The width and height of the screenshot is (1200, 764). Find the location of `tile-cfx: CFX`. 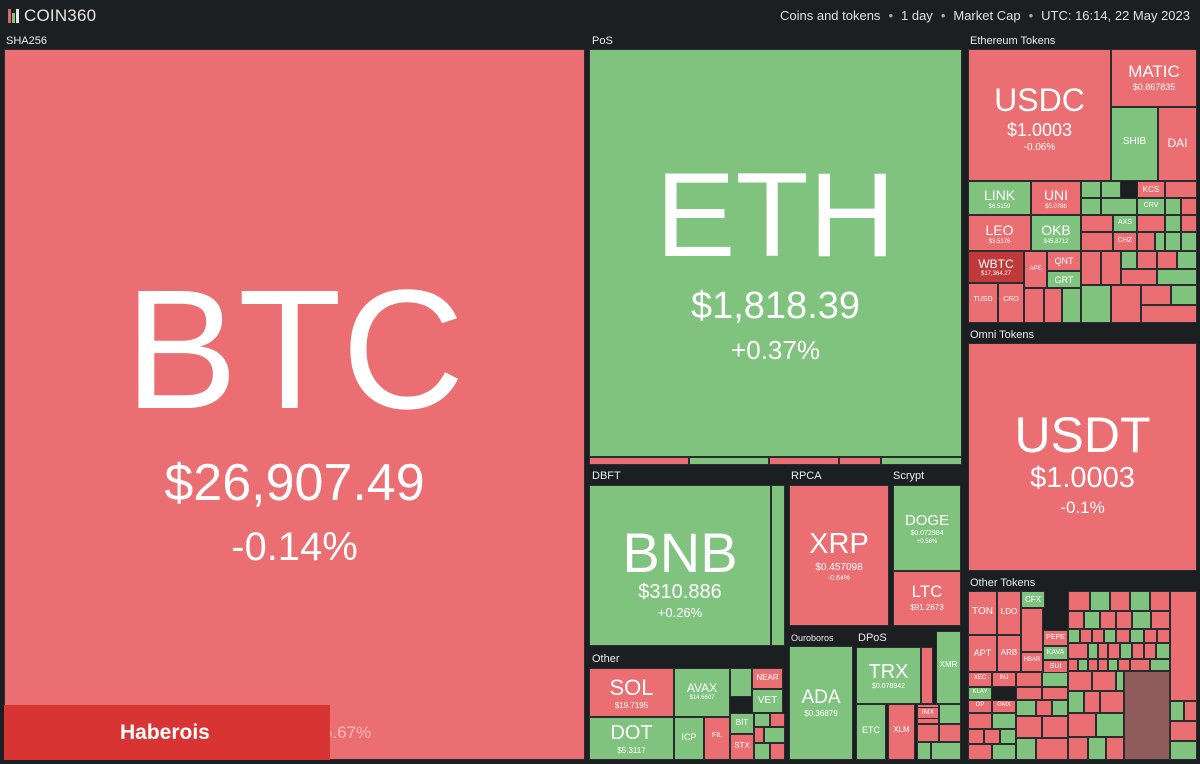

tile-cfx: CFX is located at coordinates (1033, 599).